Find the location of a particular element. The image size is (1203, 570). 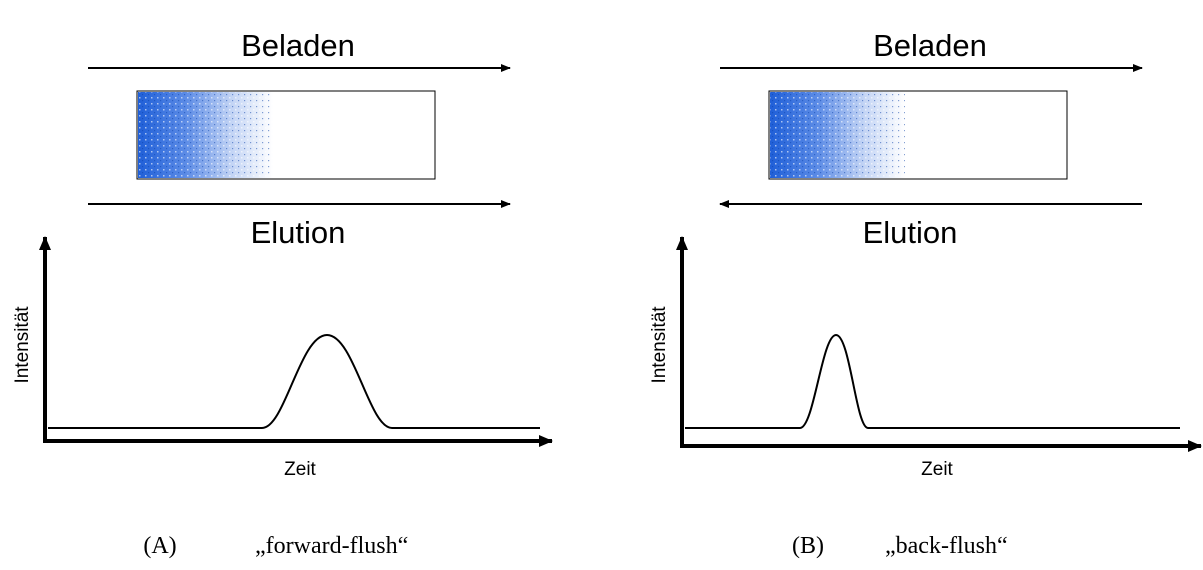

caption-text: „forward-flush“ is located at coordinates (331, 546).